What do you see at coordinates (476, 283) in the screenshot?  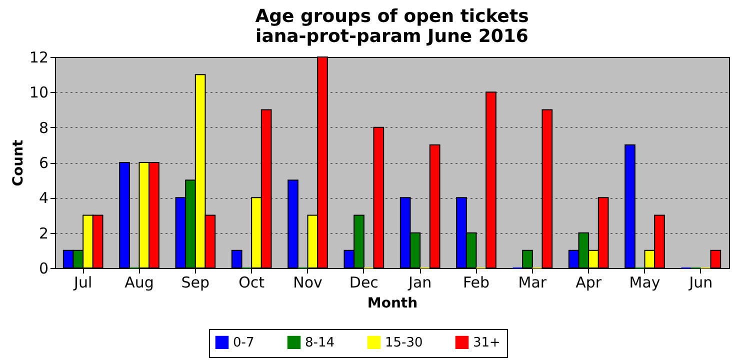 I see `x-tick-label: Feb` at bounding box center [476, 283].